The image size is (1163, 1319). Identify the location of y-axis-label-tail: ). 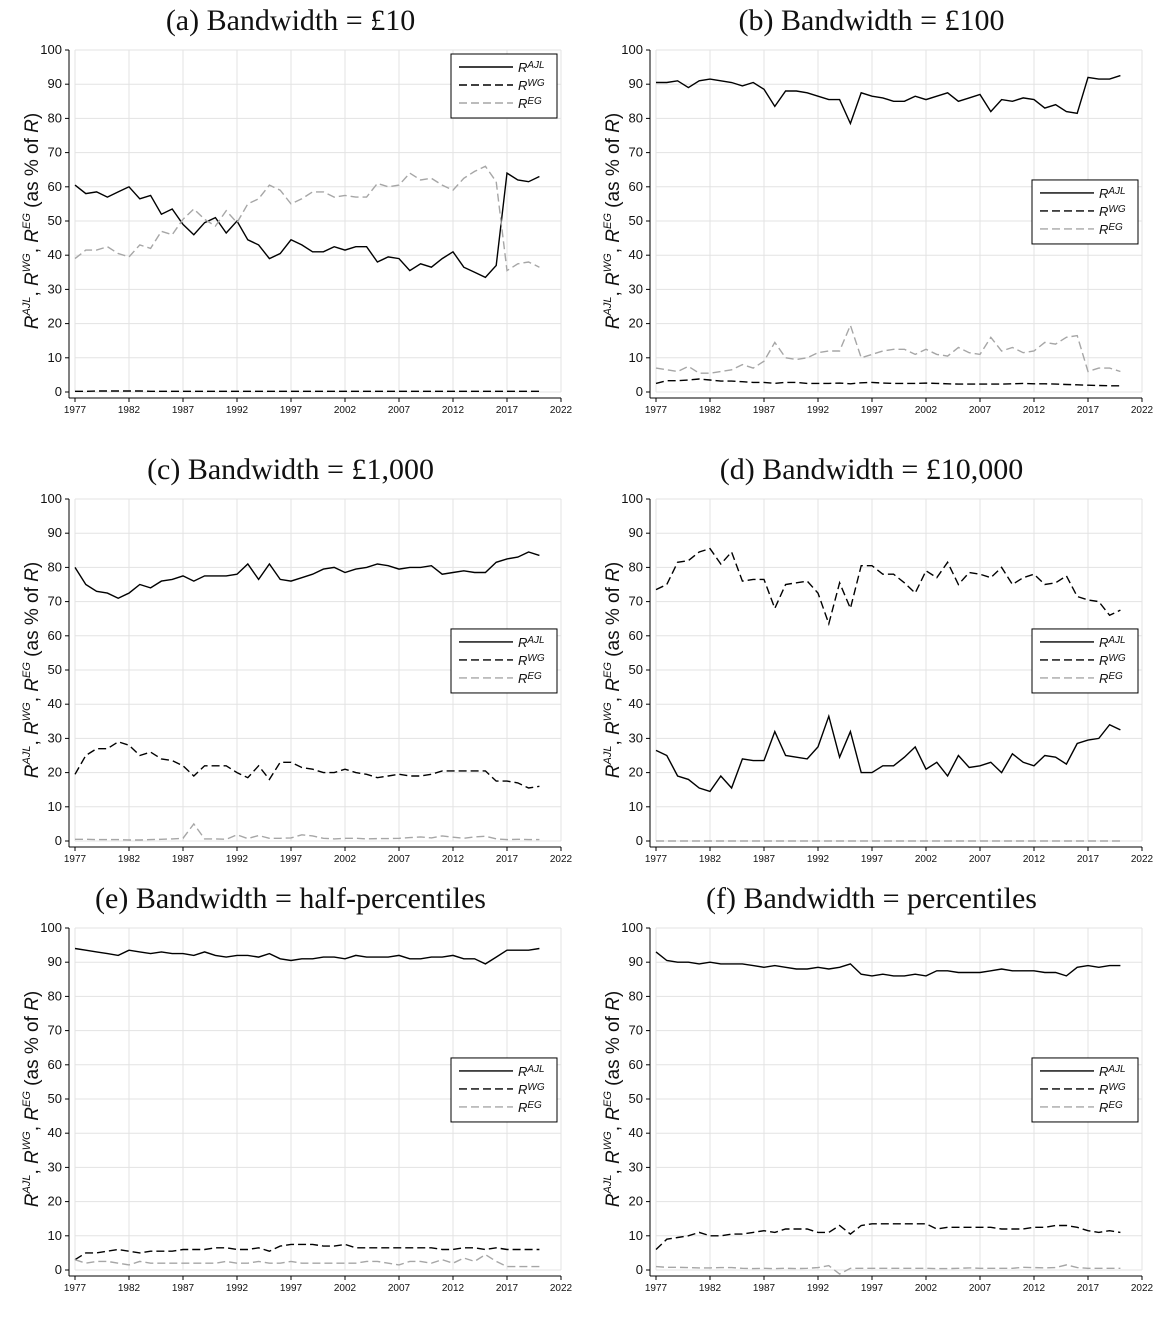
(32, 116).